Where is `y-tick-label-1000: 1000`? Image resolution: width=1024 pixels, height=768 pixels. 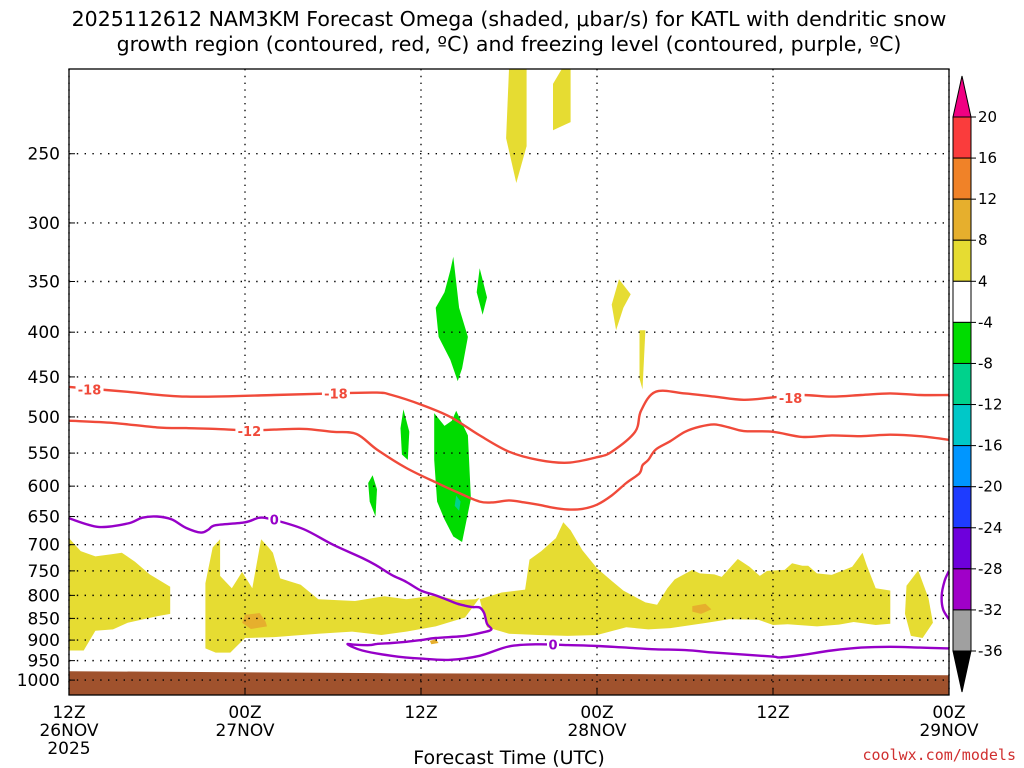
y-tick-label-1000: 1000 is located at coordinates (38, 681).